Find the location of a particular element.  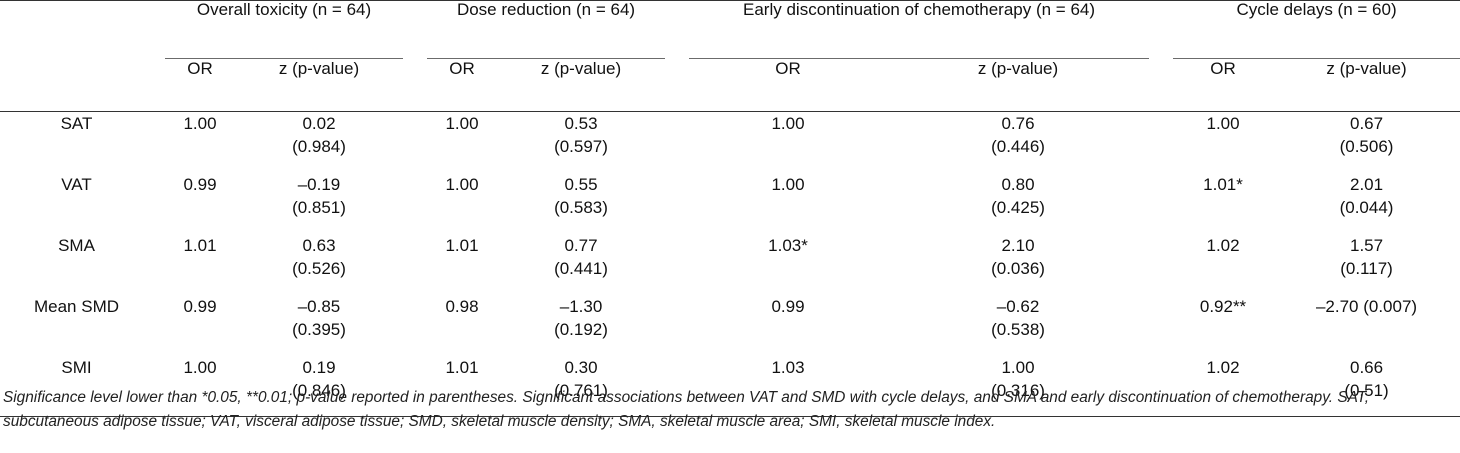

p-value: (0.984) is located at coordinates (319, 146).